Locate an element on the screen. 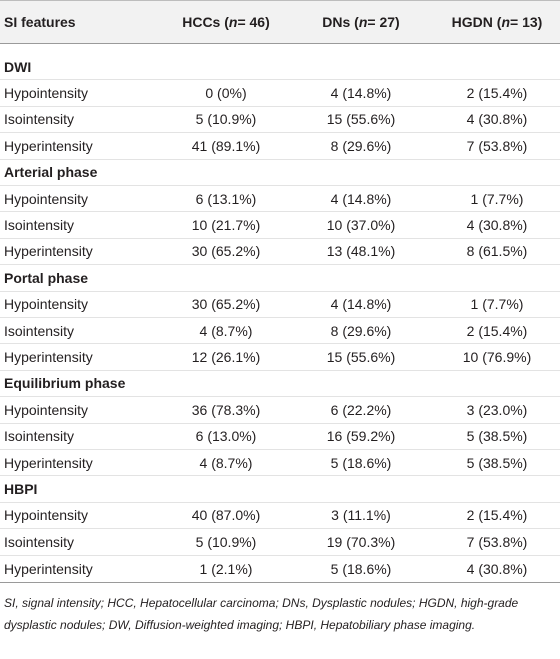  section-row: HBPI is located at coordinates (280, 489).